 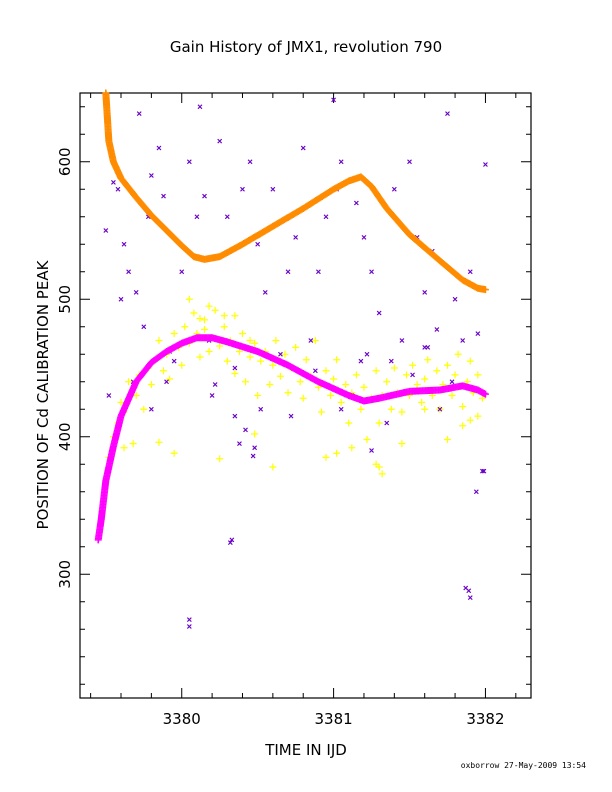 What do you see at coordinates (485, 394) in the screenshot?
I see `trend-point` at bounding box center [485, 394].